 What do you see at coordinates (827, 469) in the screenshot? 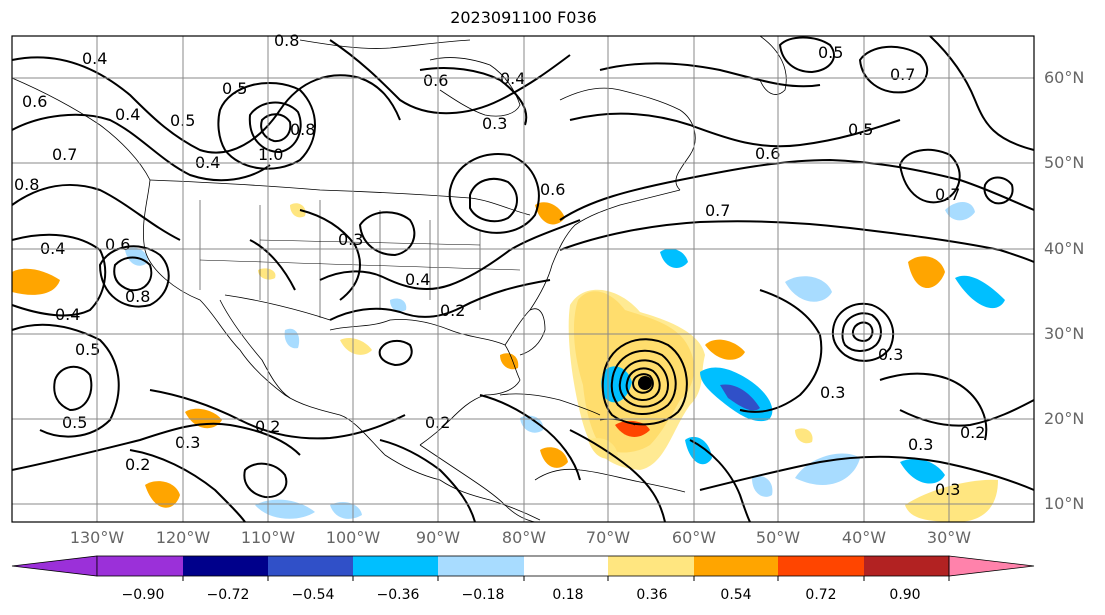
I see `shade-negative-southeast` at bounding box center [827, 469].